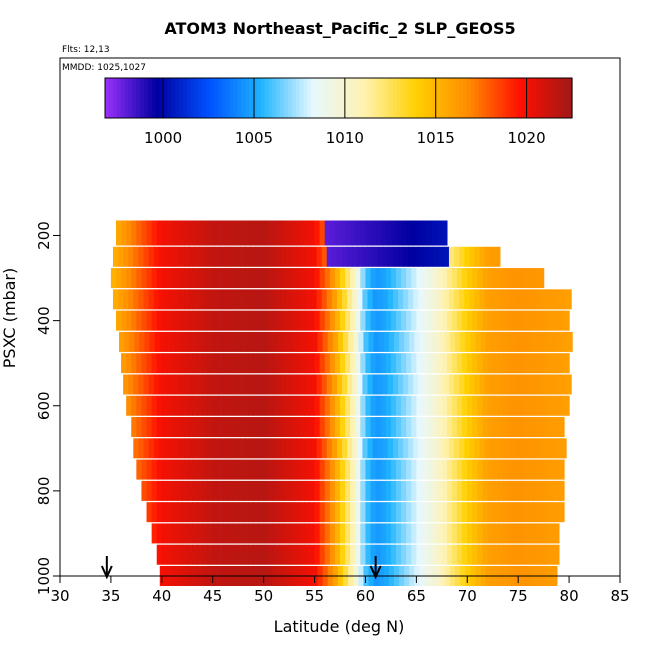 This screenshot has height=650, width=650. Describe the element at coordinates (436, 138) in the screenshot. I see `colorbar-tick-label: 1015` at that location.